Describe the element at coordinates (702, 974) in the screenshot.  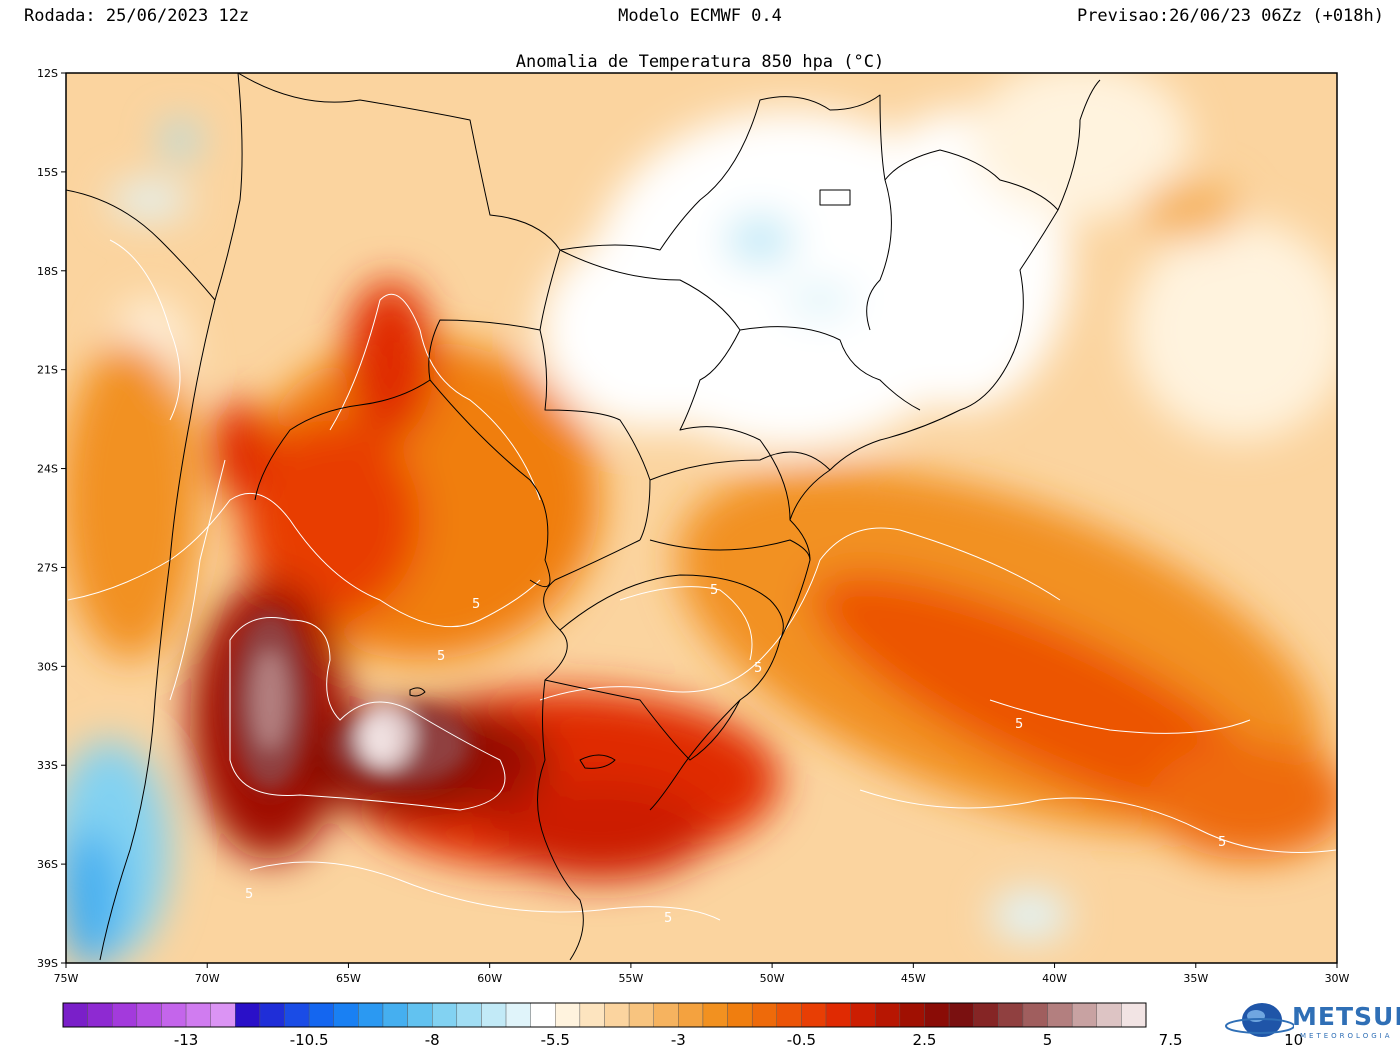
I see `longitude-axis: 75W 70W 65W 60W 55W 50W 45W 40W 35W 30W` at that location.